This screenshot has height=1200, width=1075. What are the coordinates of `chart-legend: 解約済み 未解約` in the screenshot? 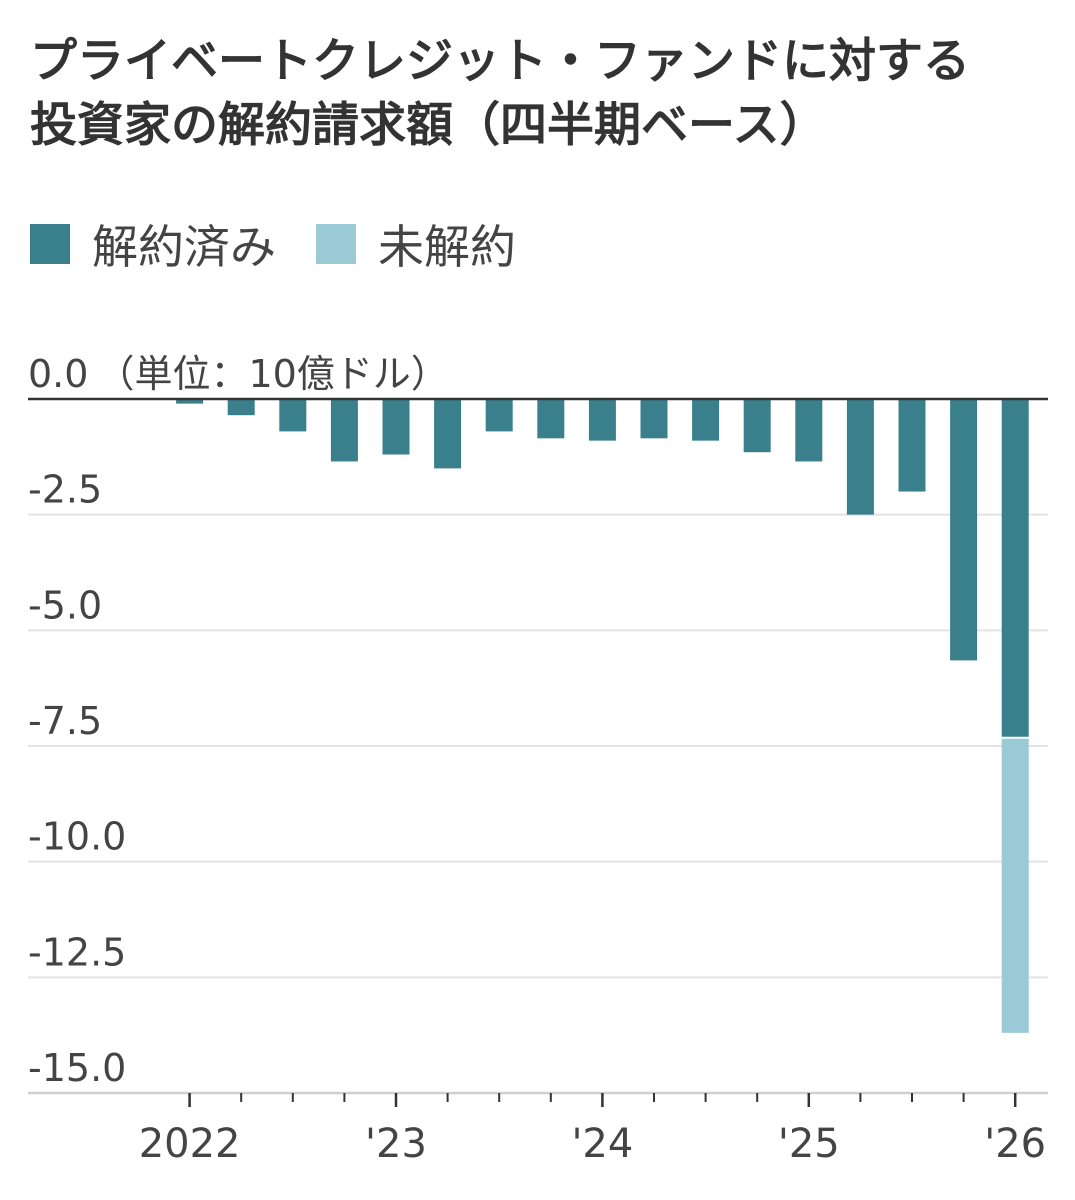 It's located at (293, 244).